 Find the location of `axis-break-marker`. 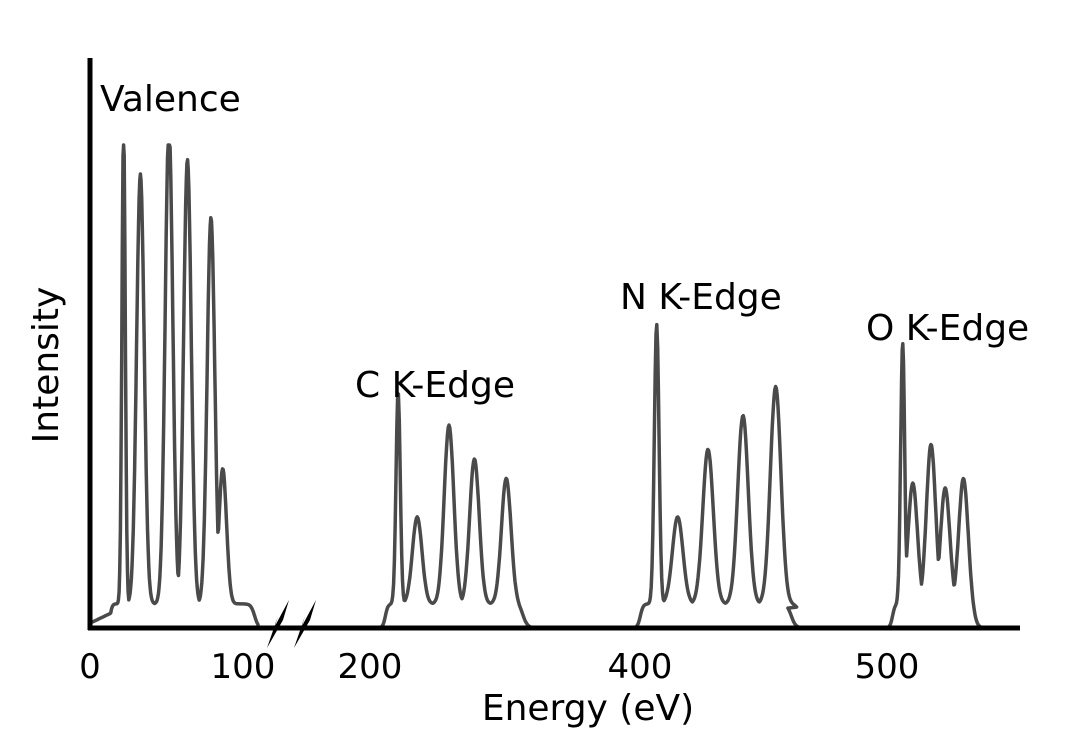

axis-break-marker is located at coordinates (291, 624).